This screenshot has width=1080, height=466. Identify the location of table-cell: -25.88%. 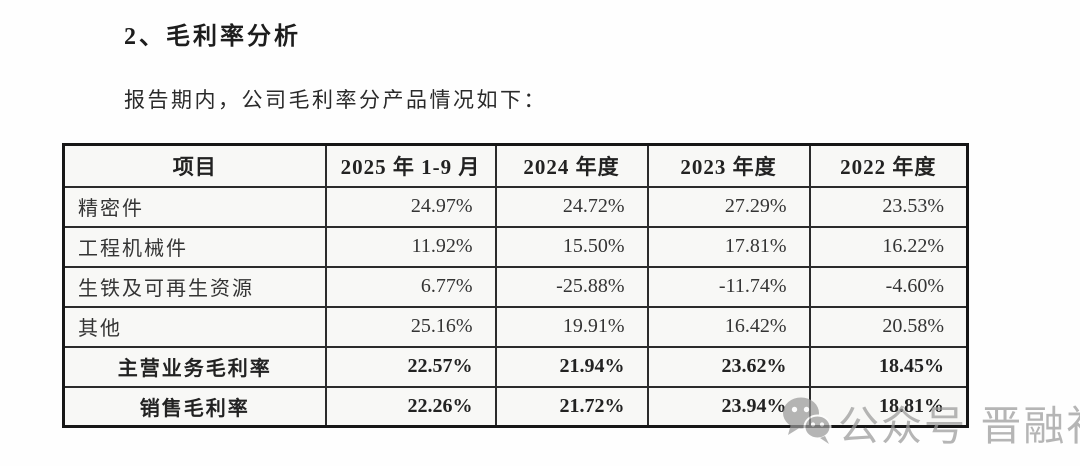
(571, 286).